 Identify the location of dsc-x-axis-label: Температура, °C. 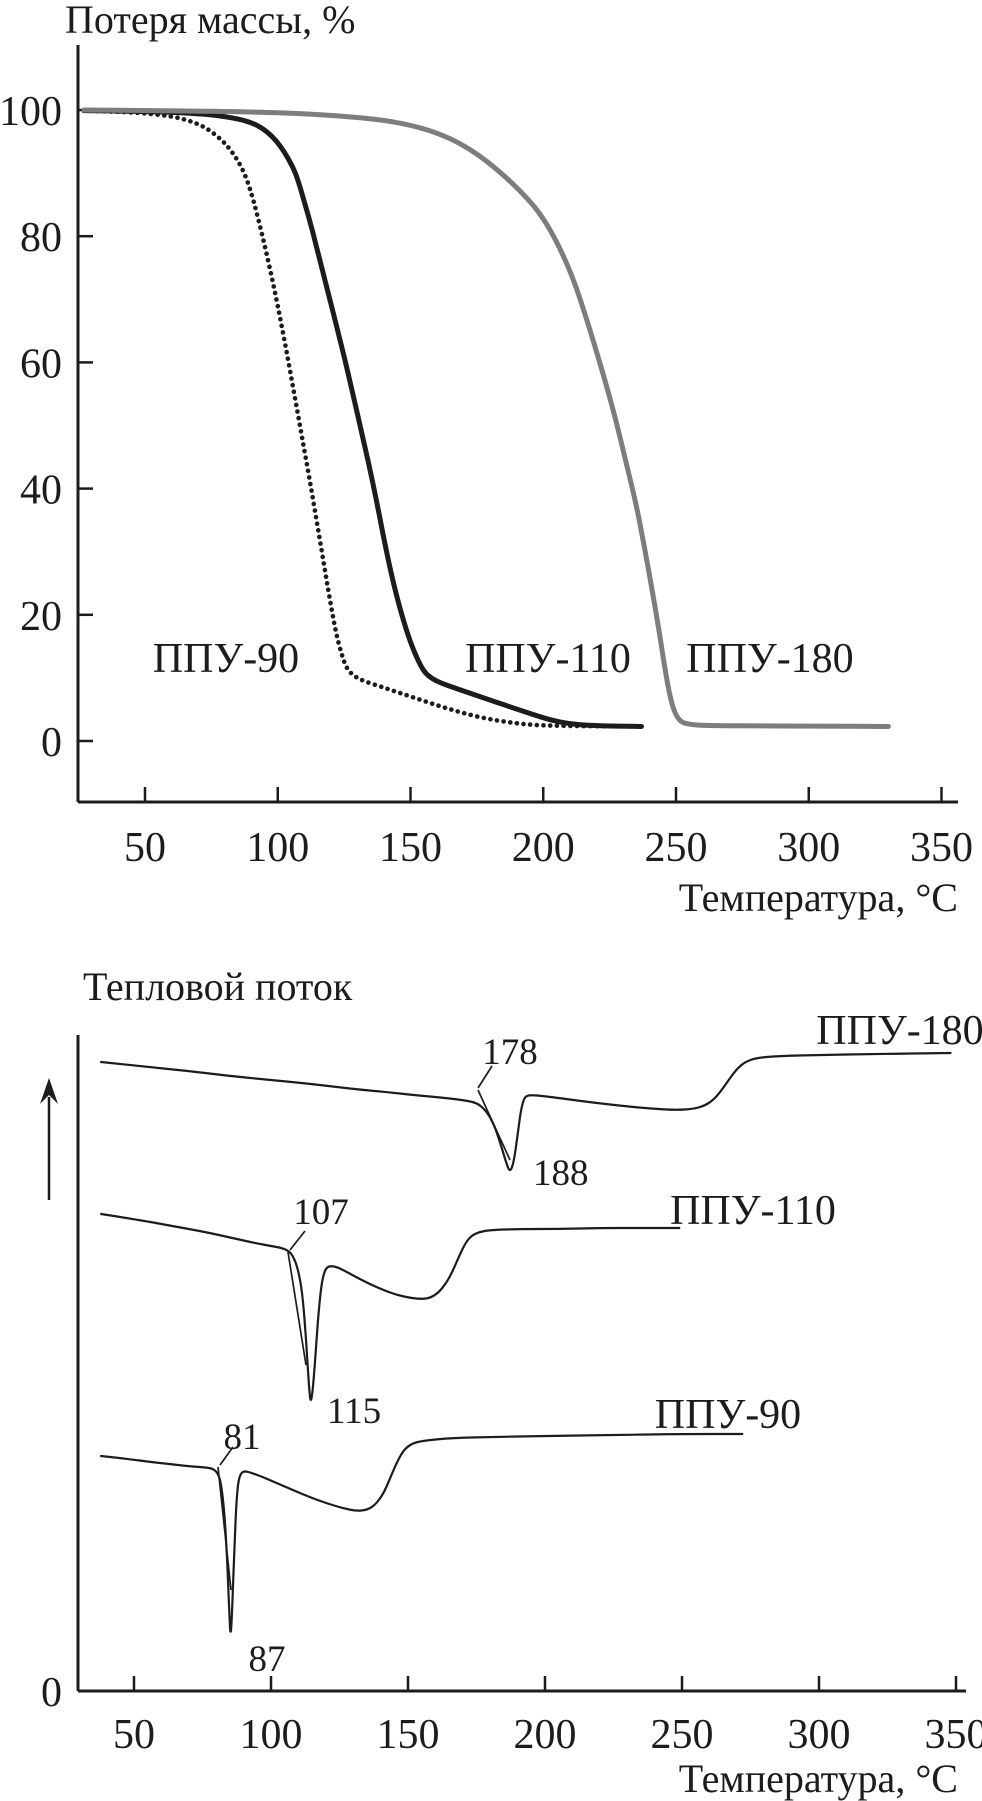
(818, 1778).